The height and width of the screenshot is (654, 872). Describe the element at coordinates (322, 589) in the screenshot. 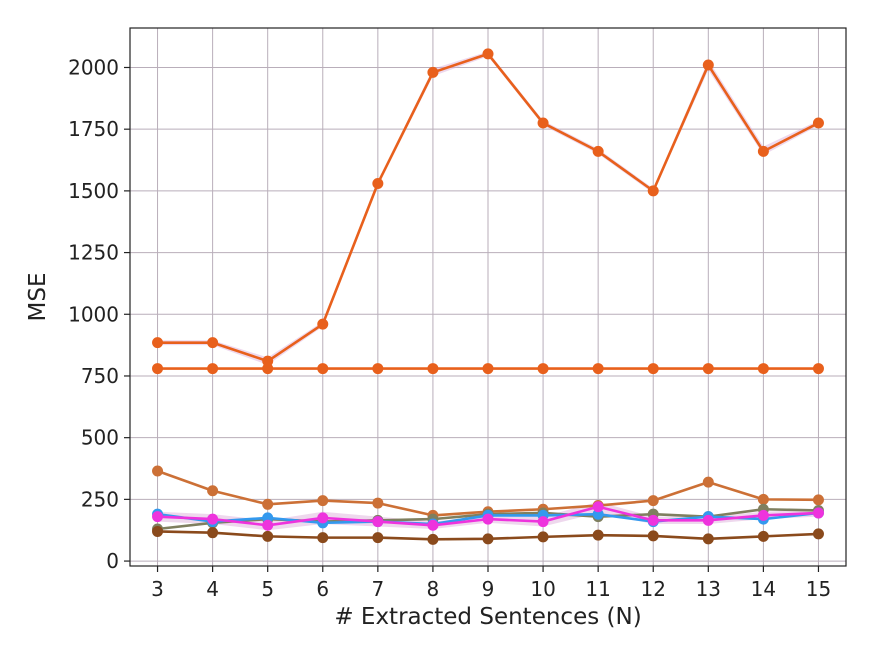

I see `x-tick-label-6: 6` at that location.